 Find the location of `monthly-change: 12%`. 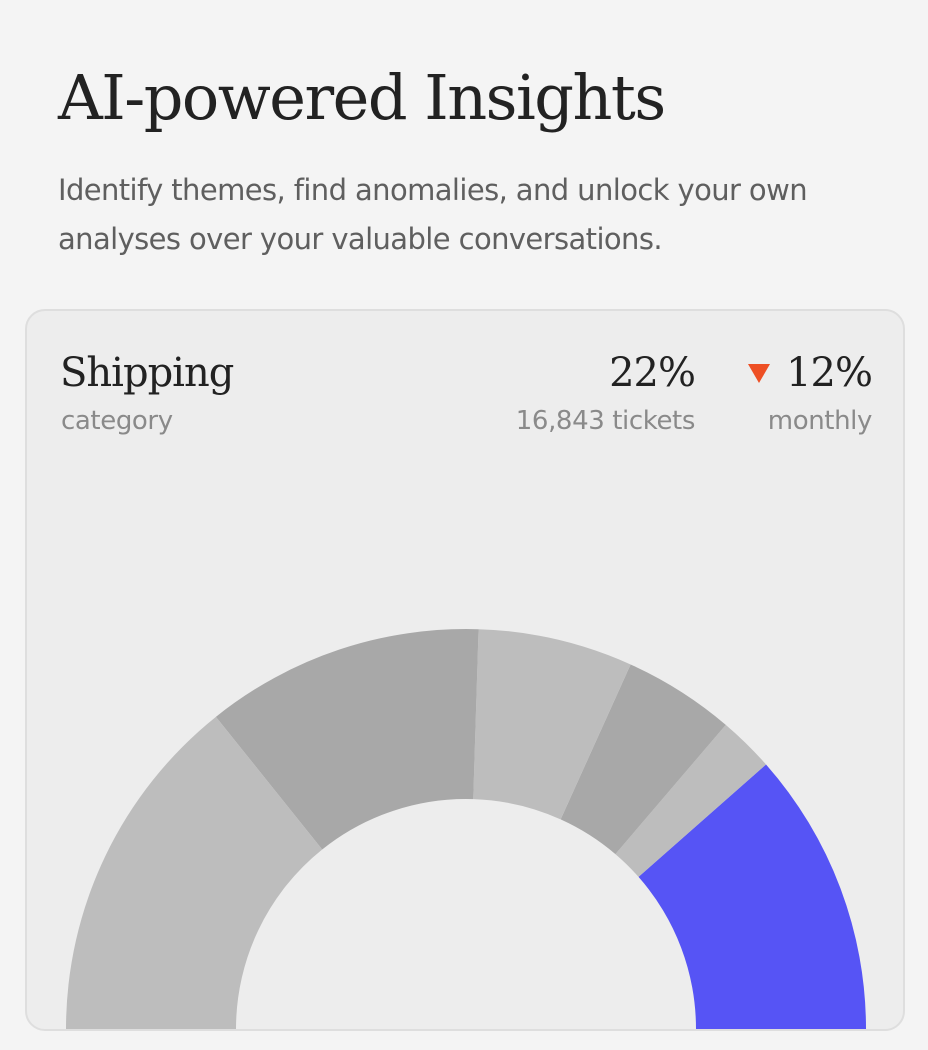

monthly-change: 12% is located at coordinates (810, 373).